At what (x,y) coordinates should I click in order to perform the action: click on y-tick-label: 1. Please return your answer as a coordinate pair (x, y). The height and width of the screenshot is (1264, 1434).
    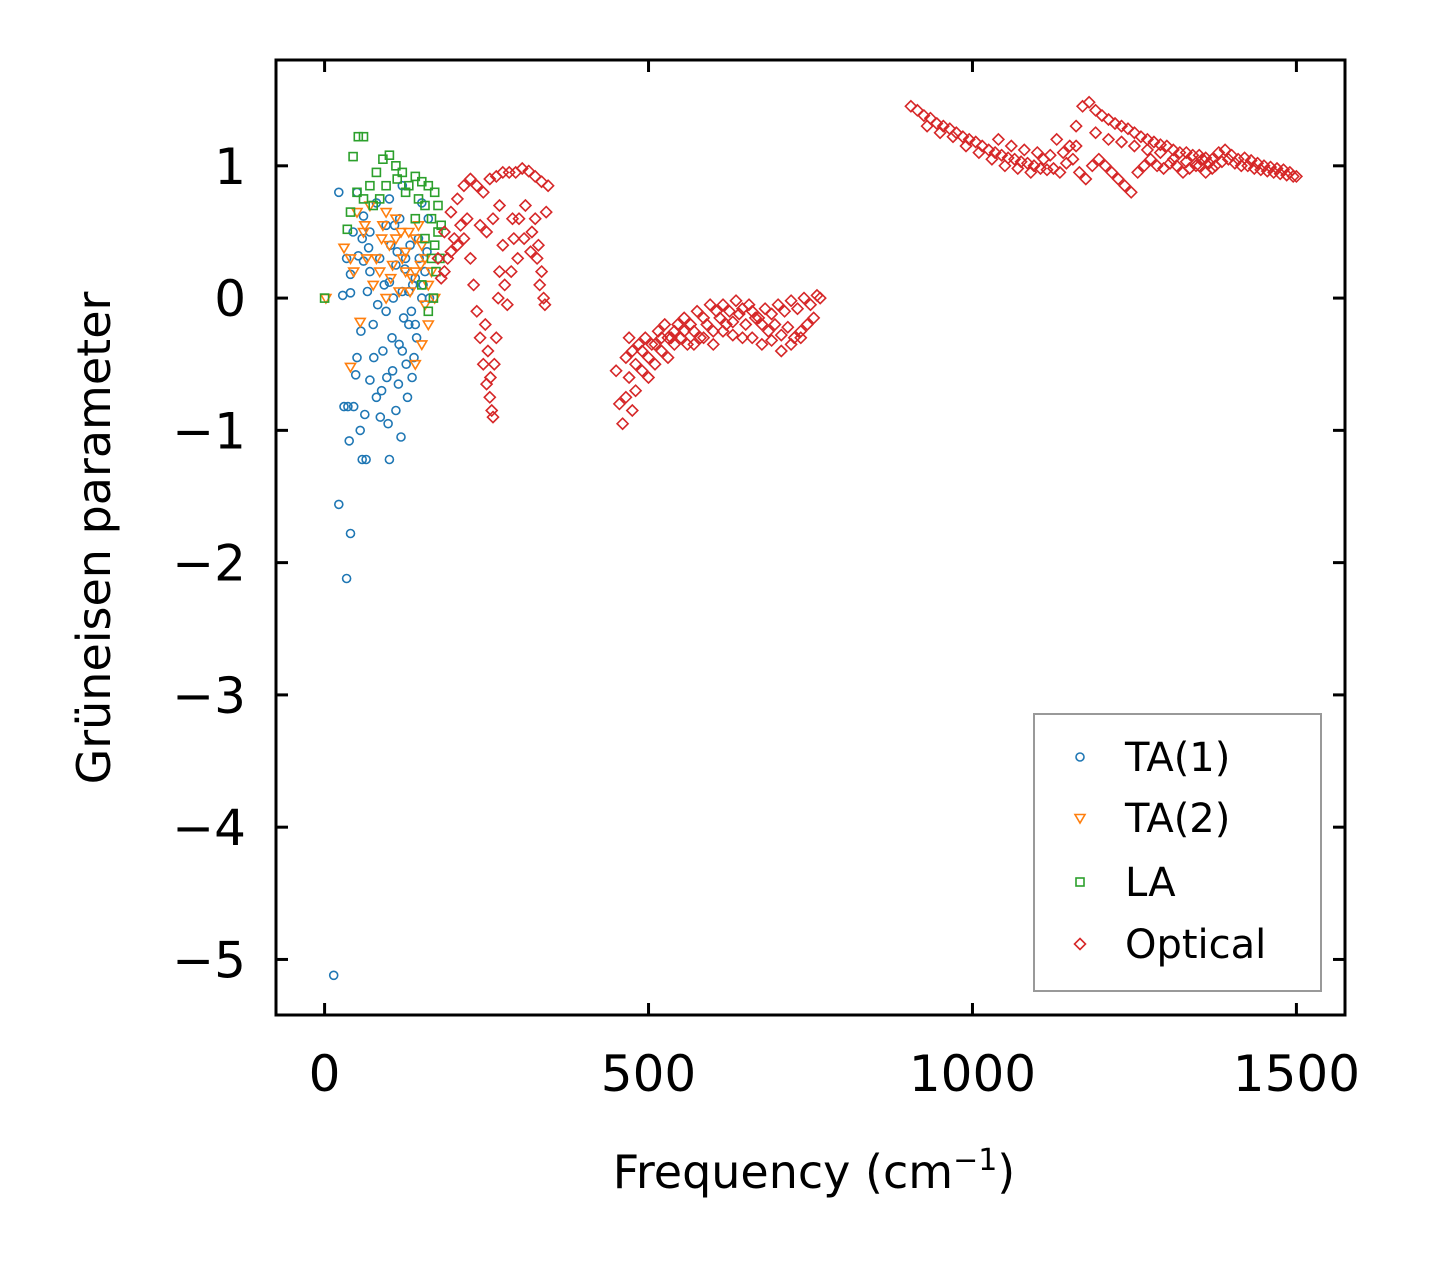
    Looking at the image, I should click on (230, 167).